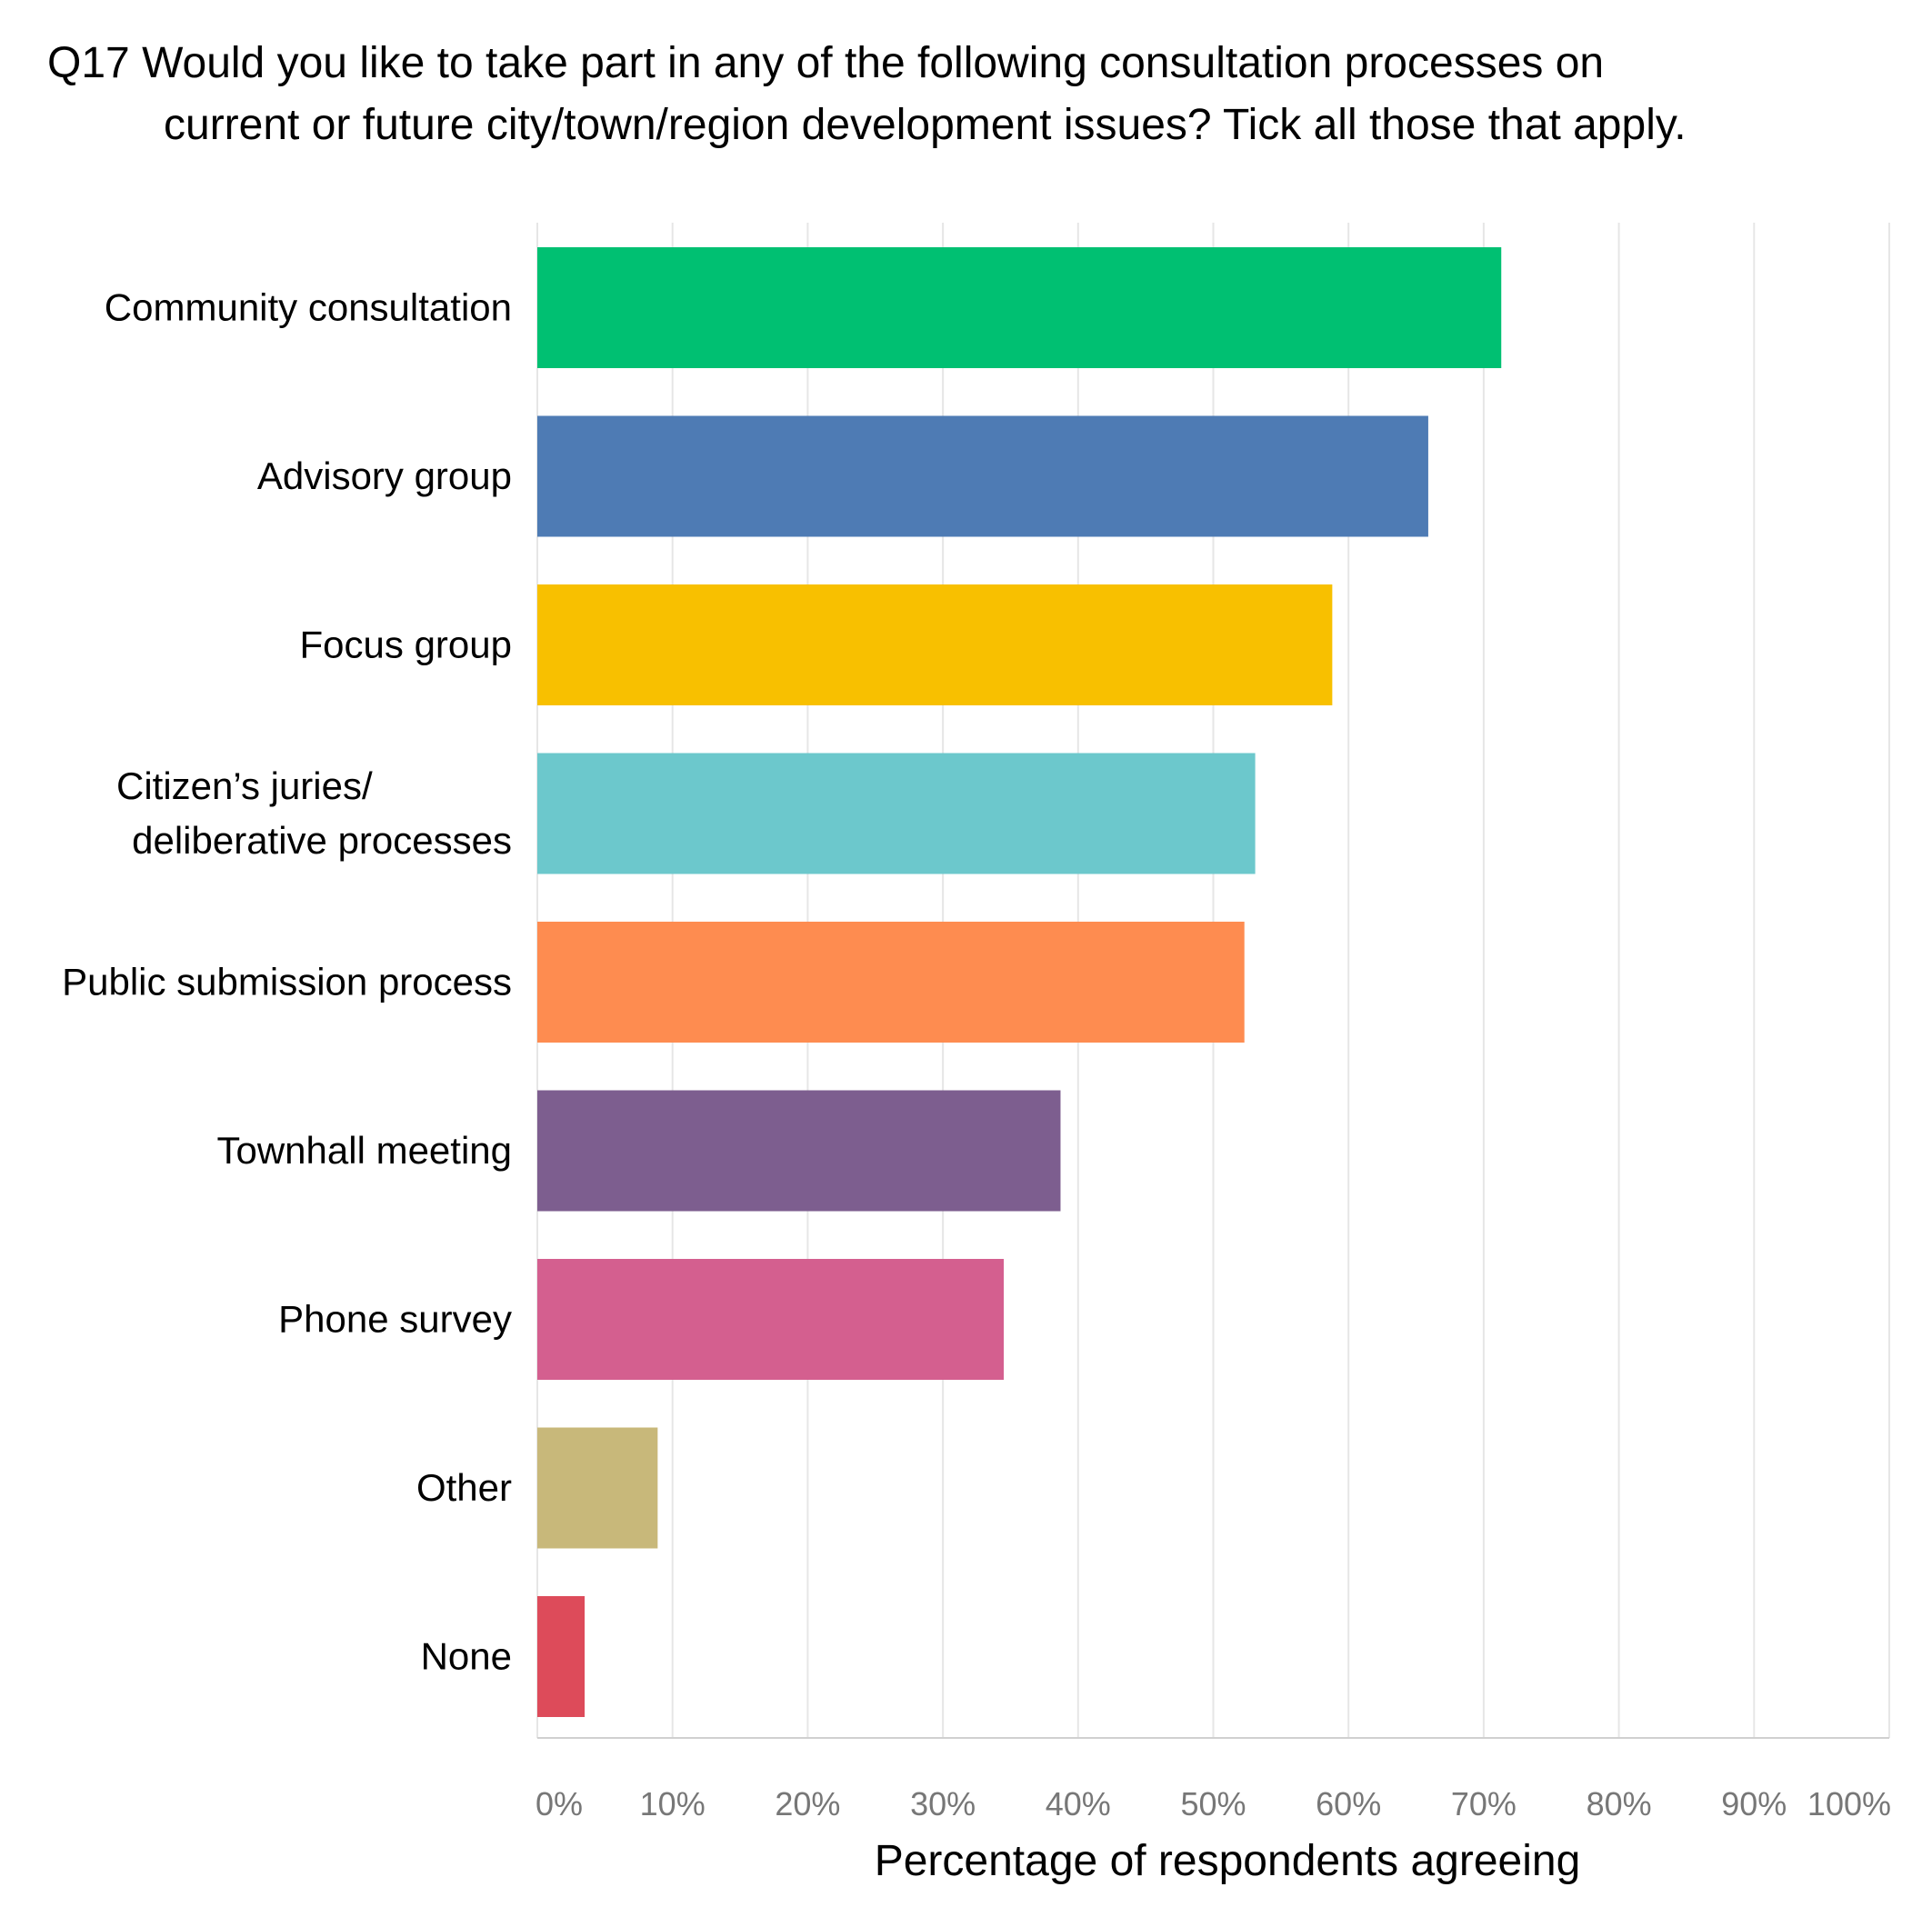 The image size is (1932, 1907). What do you see at coordinates (395, 1319) in the screenshot?
I see `category-label: Phone survey` at bounding box center [395, 1319].